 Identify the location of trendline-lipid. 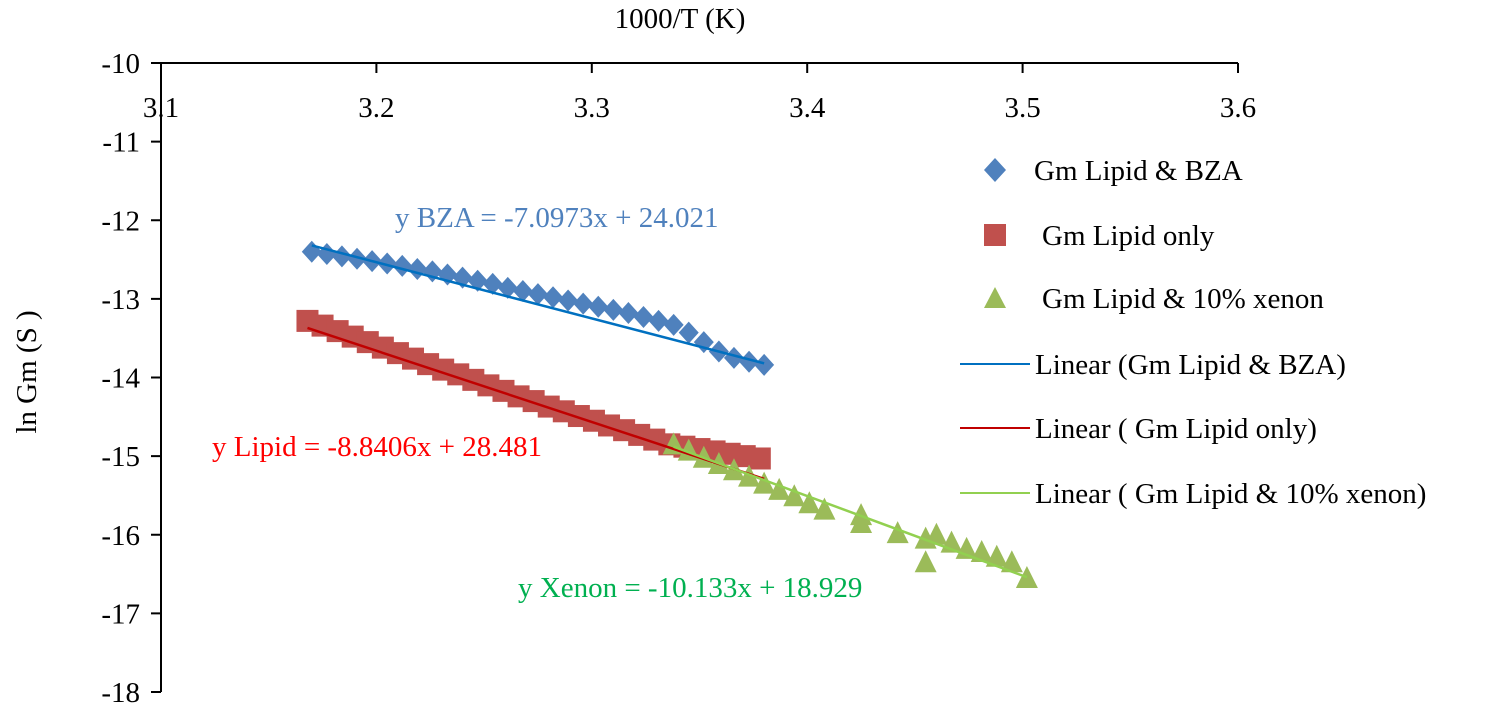
(536, 403).